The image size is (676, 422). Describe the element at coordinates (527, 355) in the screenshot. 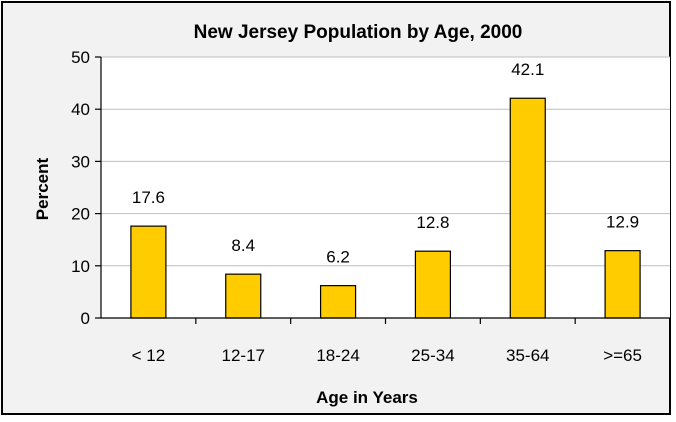

I see `x-tick-label-4: 35-64` at that location.